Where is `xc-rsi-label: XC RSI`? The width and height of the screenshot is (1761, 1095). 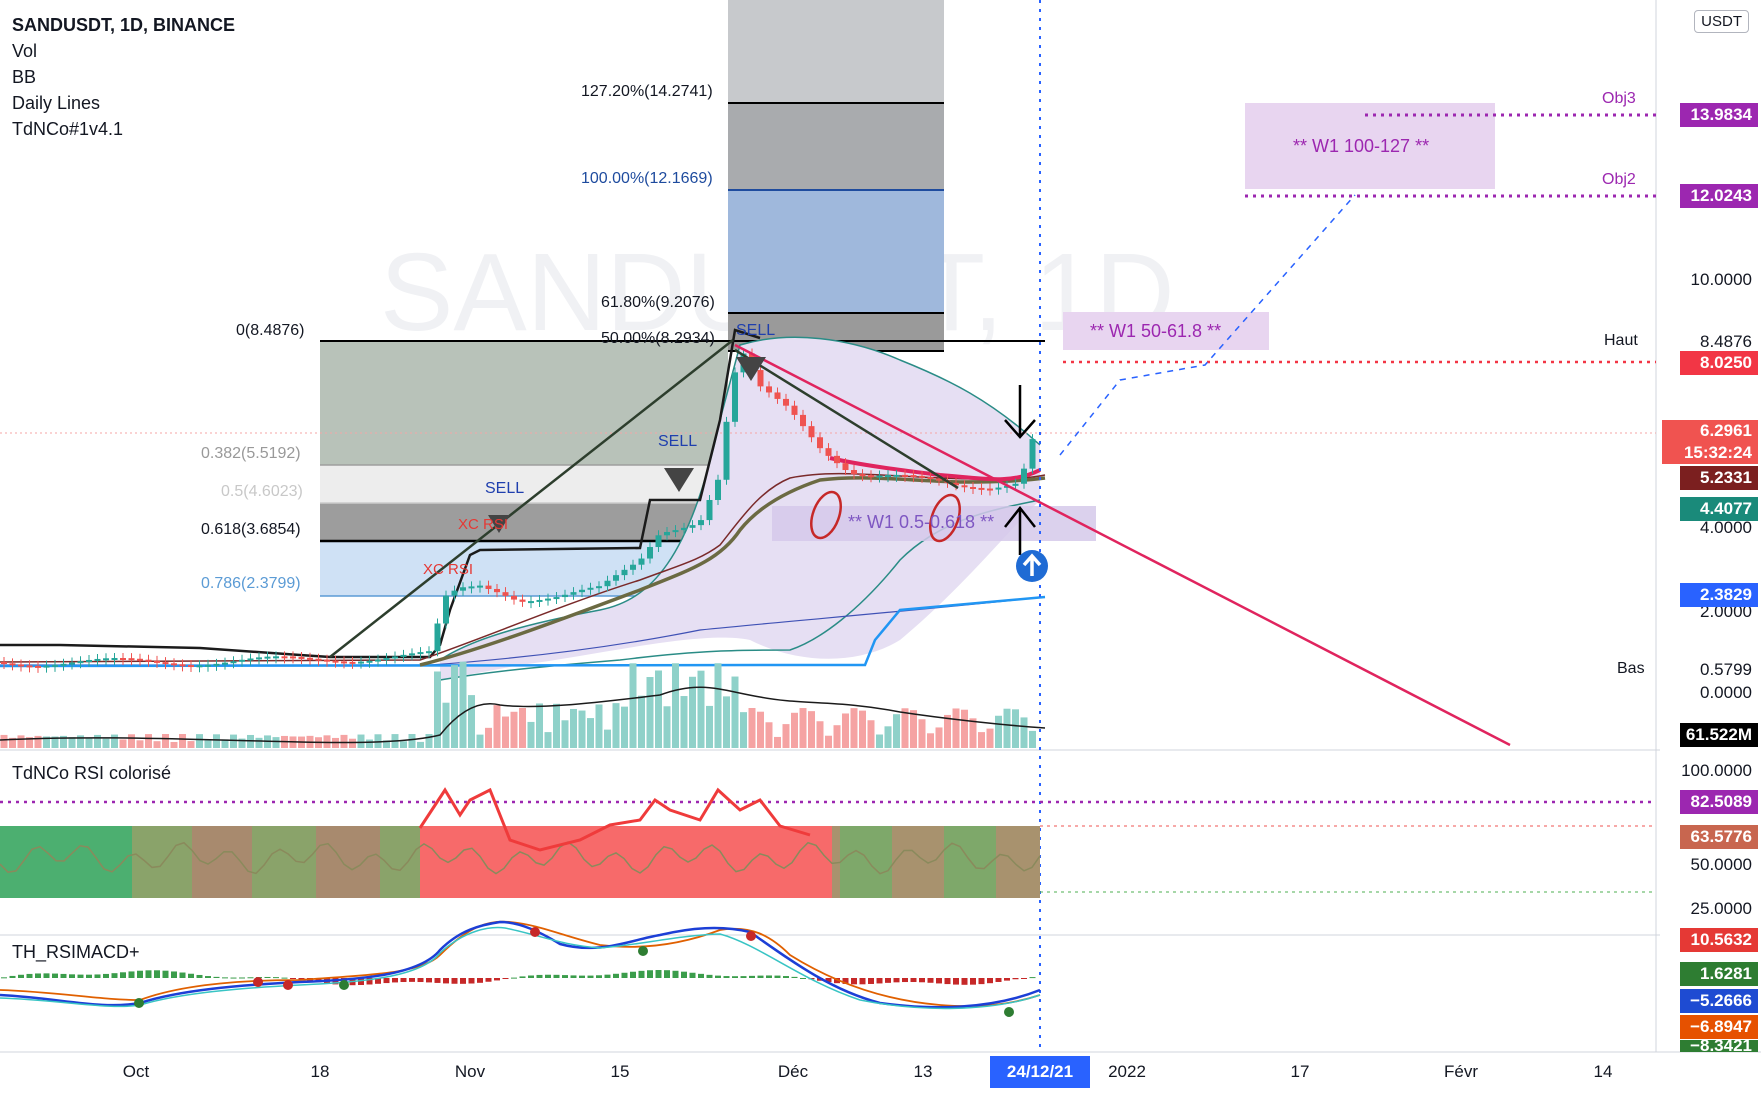 xc-rsi-label: XC RSI is located at coordinates (448, 569).